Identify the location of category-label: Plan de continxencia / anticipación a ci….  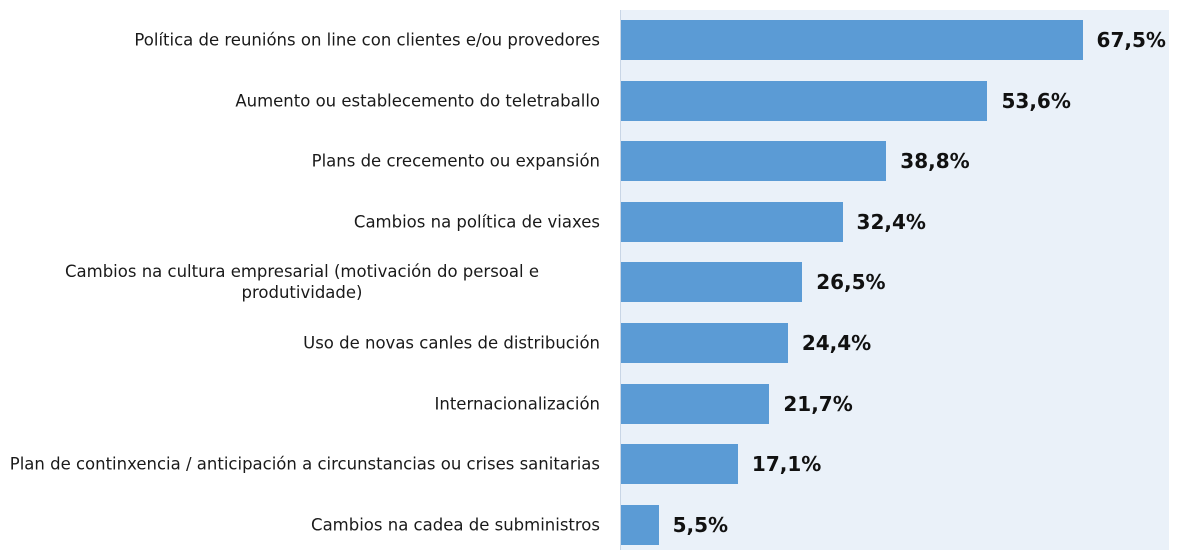
(302, 464).